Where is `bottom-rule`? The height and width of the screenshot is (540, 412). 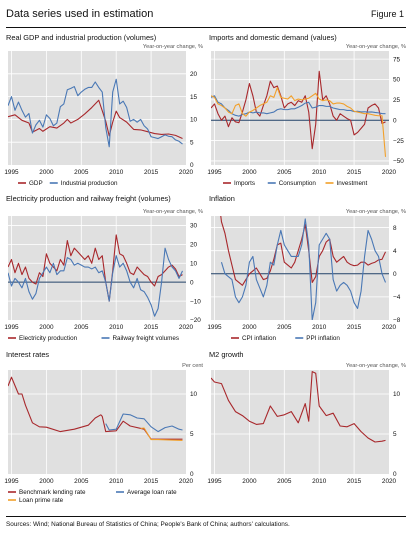 bottom-rule is located at coordinates (206, 516).